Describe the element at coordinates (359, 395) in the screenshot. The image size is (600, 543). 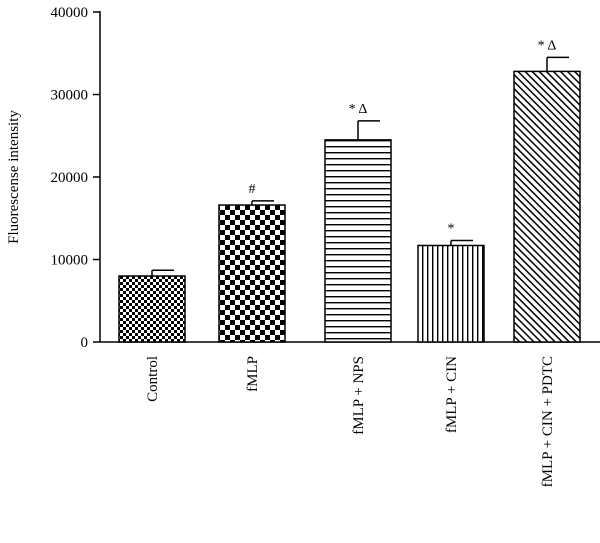
I see `x-category-label: fMLP + NPS` at that location.